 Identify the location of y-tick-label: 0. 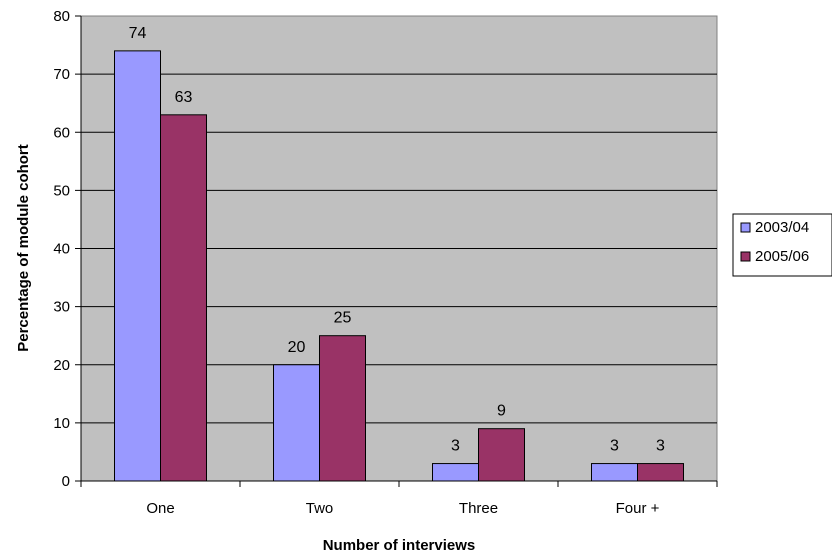
(66, 481).